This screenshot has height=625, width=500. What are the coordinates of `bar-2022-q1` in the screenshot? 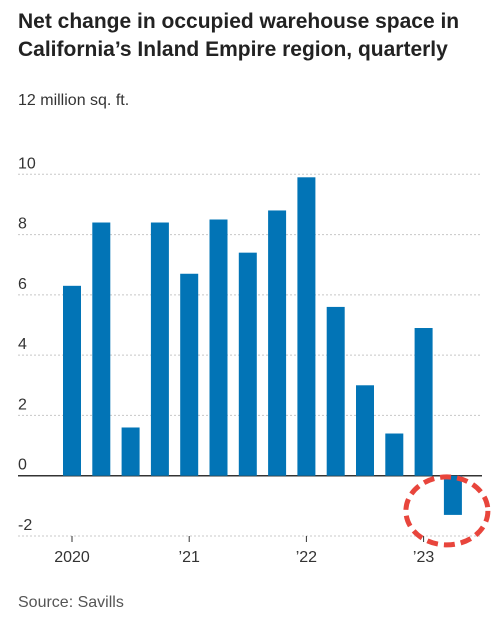 It's located at (306, 326).